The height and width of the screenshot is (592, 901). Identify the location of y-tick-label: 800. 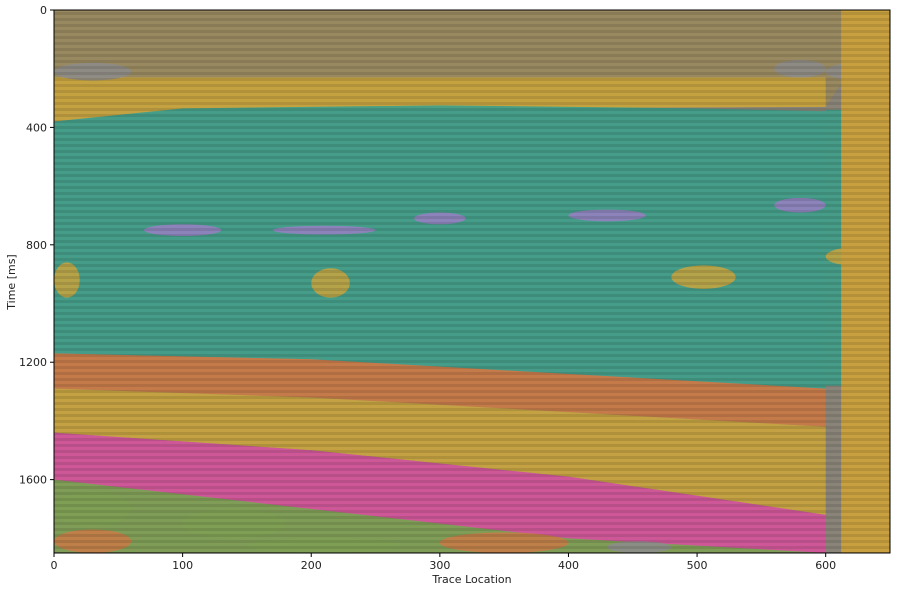
(36, 245).